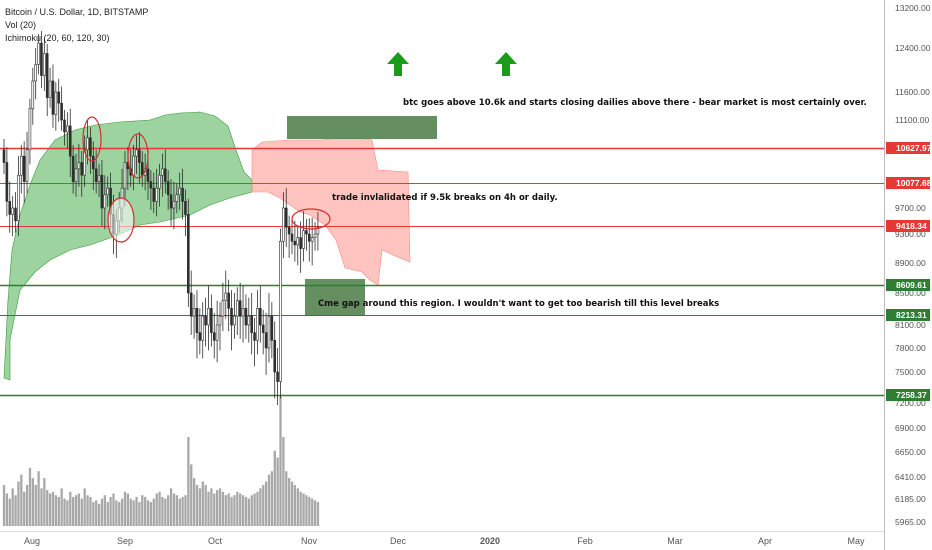  Describe the element at coordinates (913, 8) in the screenshot. I see `y-tick-label: 13200.00` at that location.